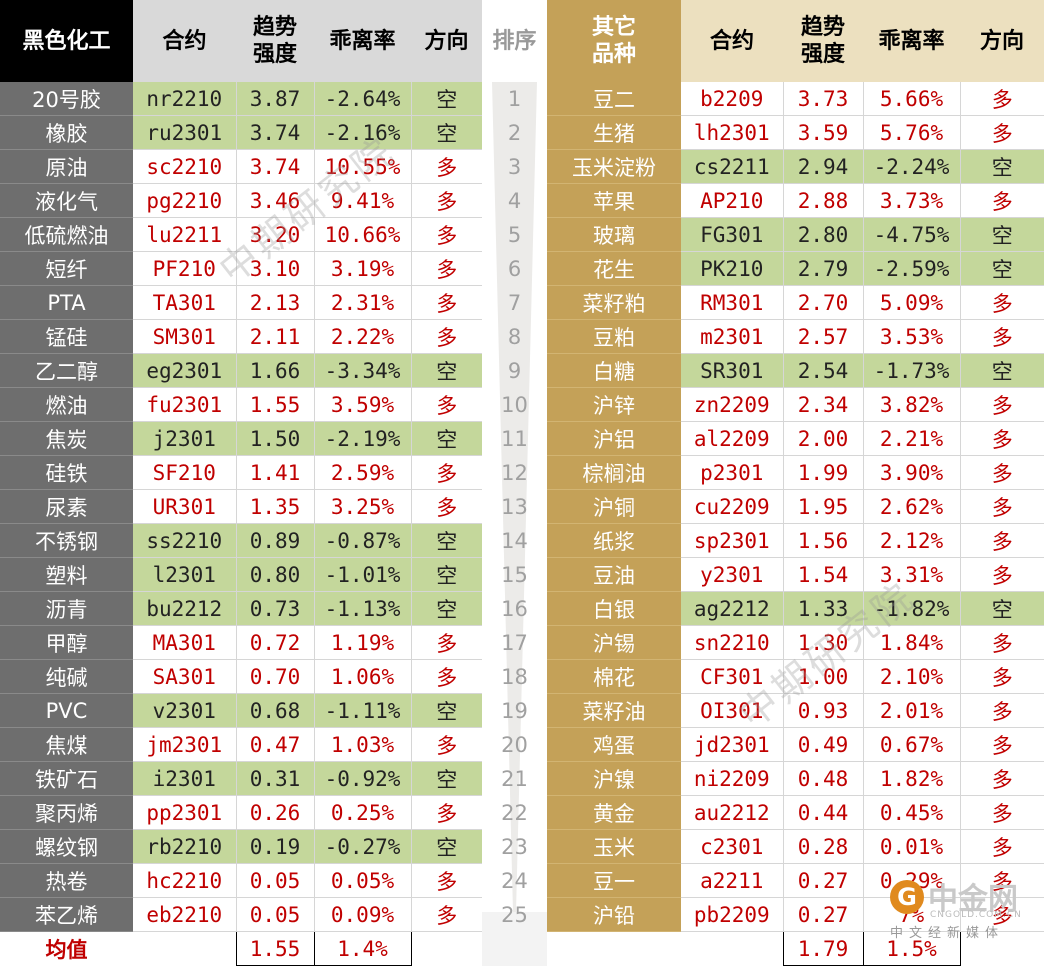 The width and height of the screenshot is (1044, 966). Describe the element at coordinates (185, 200) in the screenshot. I see `left-contract-code: pg2210` at that location.